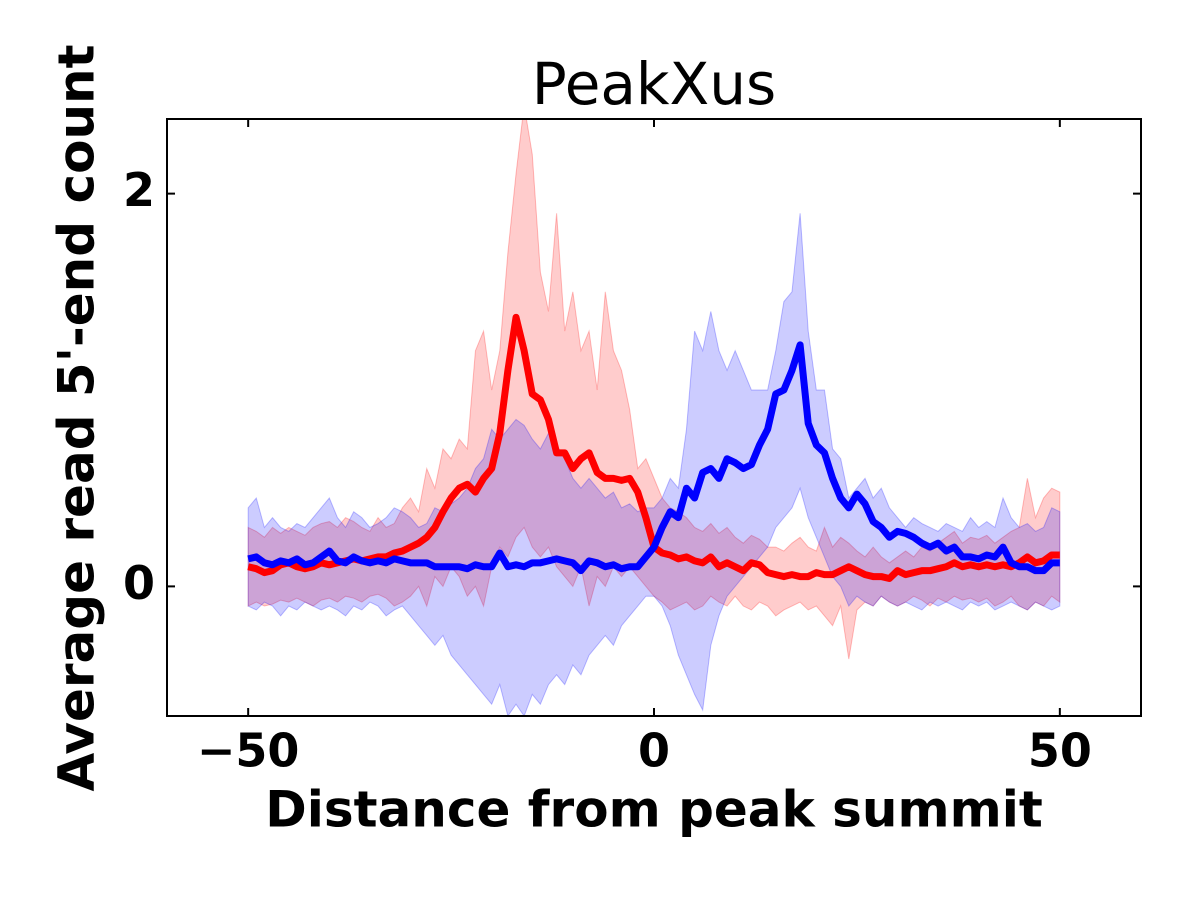 Image resolution: width=1200 pixels, height=900 pixels. What do you see at coordinates (248, 751) in the screenshot?
I see `x-tick-label: −50` at bounding box center [248, 751].